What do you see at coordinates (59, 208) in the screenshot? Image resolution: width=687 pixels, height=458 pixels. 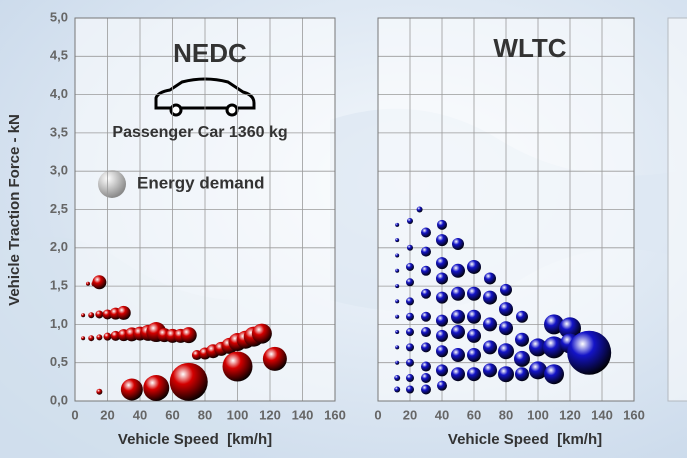 I see `y-tick-label: 2,5` at bounding box center [59, 208].